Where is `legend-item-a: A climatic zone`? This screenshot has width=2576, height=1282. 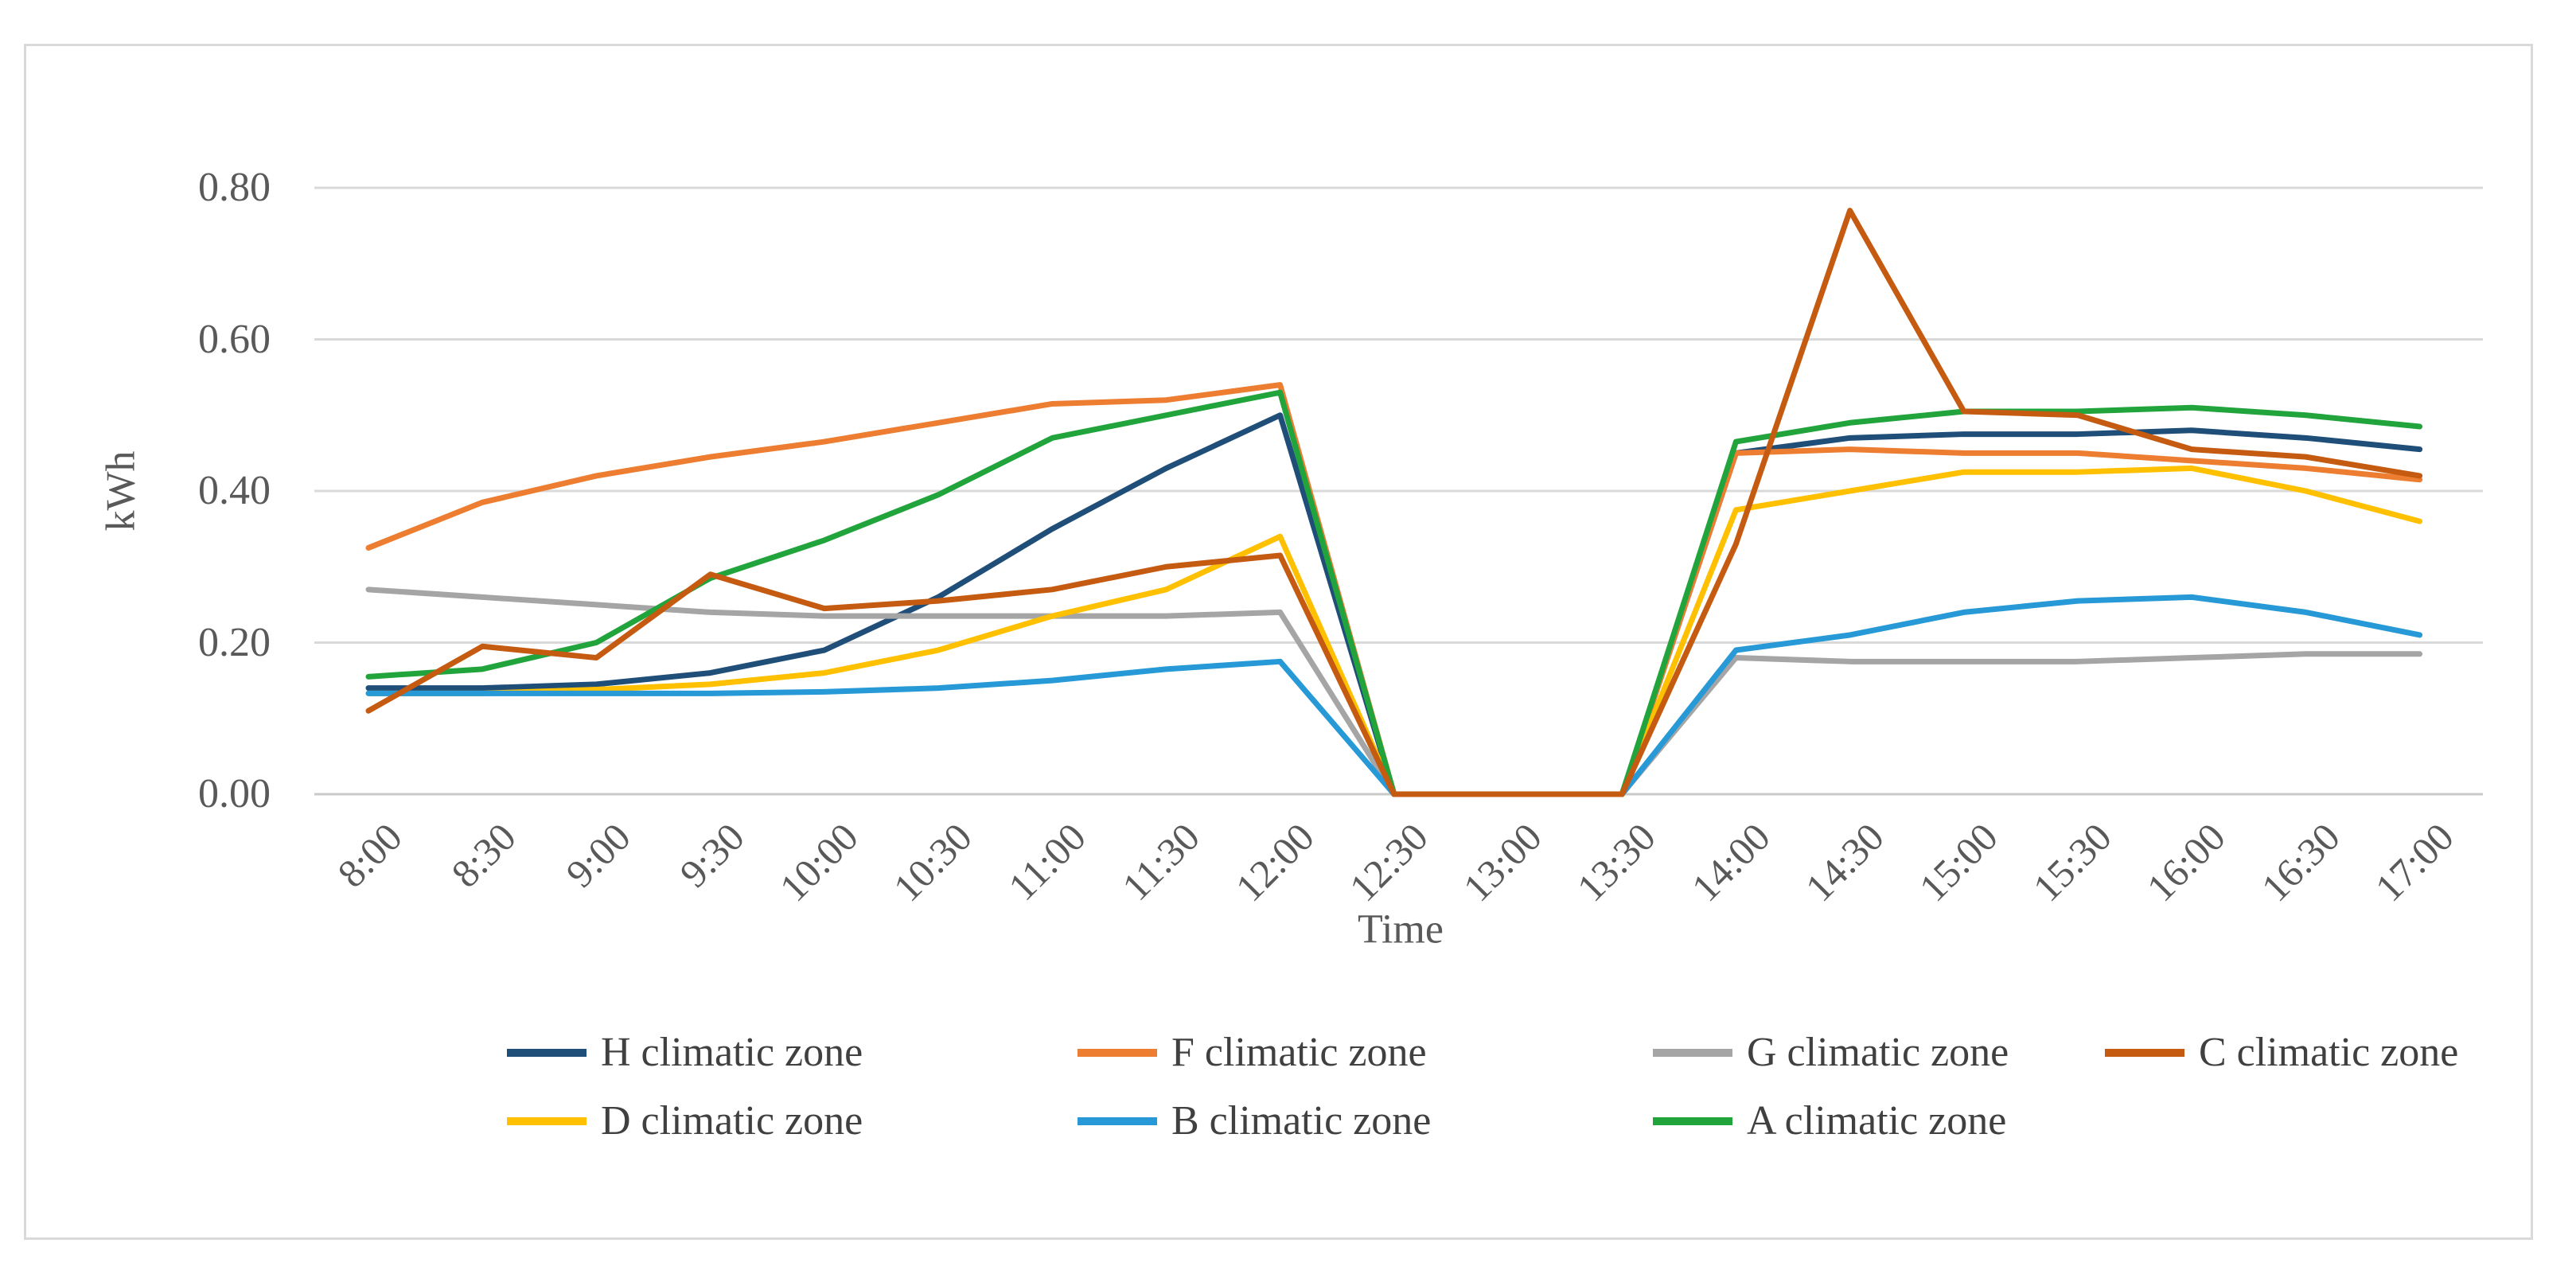 legend-item-a: A climatic zone is located at coordinates (1829, 1122).